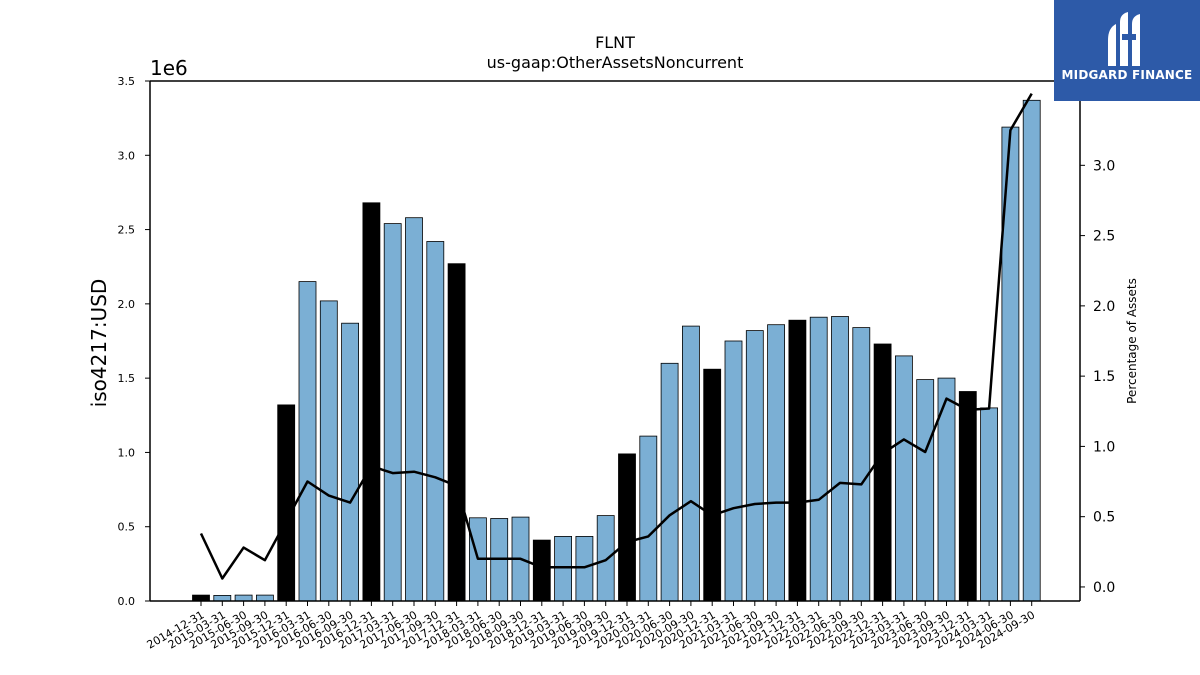 The width and height of the screenshot is (1200, 675). Describe the element at coordinates (1124, 39) in the screenshot. I see `midgard-logo-icon` at that location.